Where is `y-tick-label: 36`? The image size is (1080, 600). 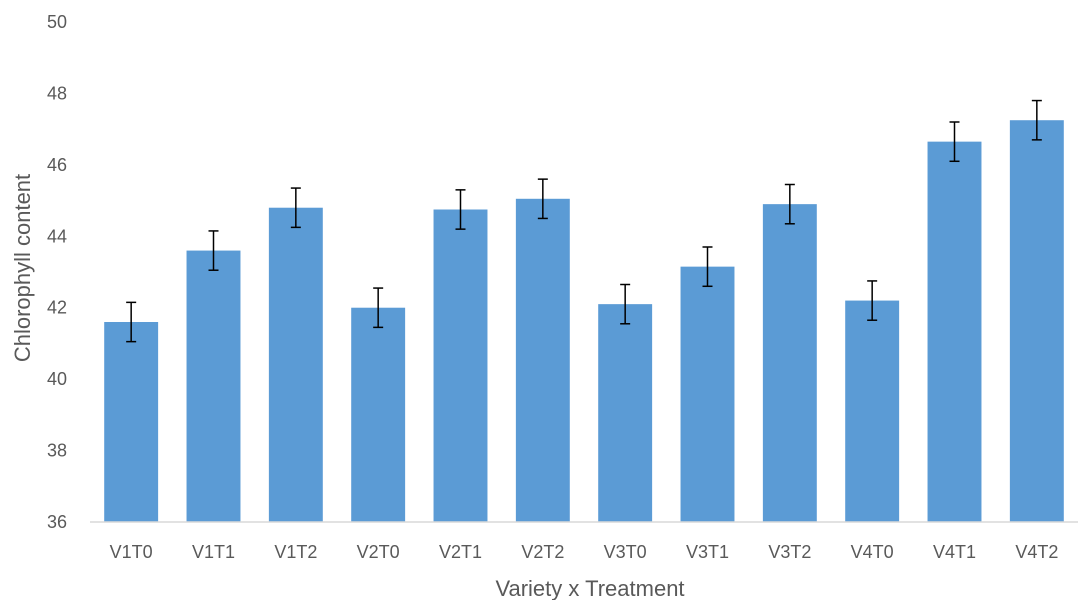 y-tick-label: 36 is located at coordinates (57, 522).